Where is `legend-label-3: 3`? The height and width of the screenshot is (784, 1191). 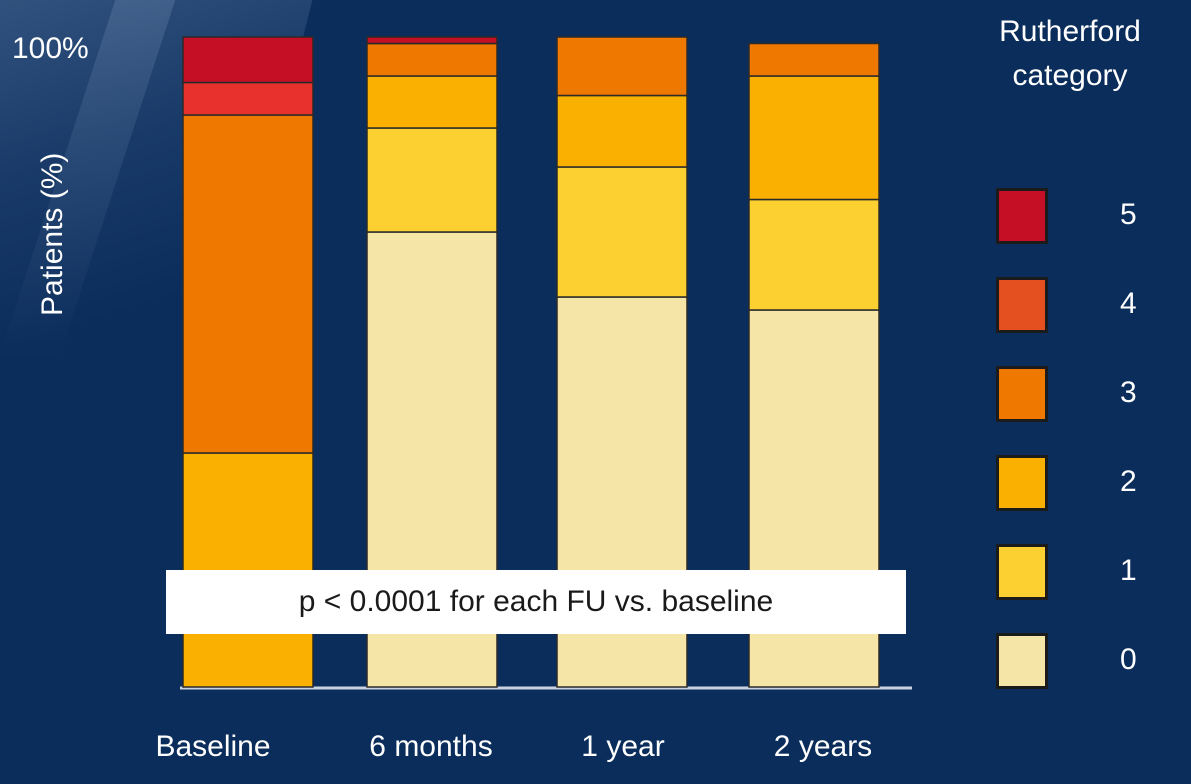 legend-label-3: 3 is located at coordinates (1128, 392).